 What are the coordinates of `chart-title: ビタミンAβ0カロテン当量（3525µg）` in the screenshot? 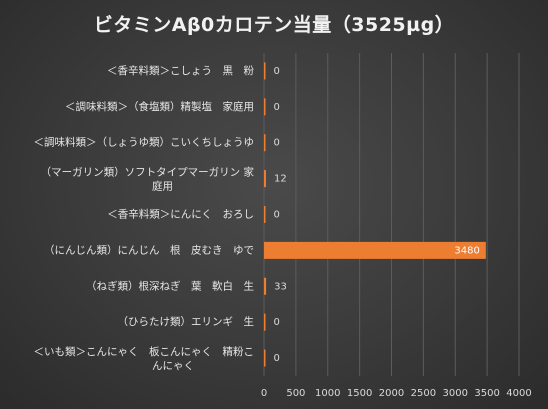 It's located at (274, 25).